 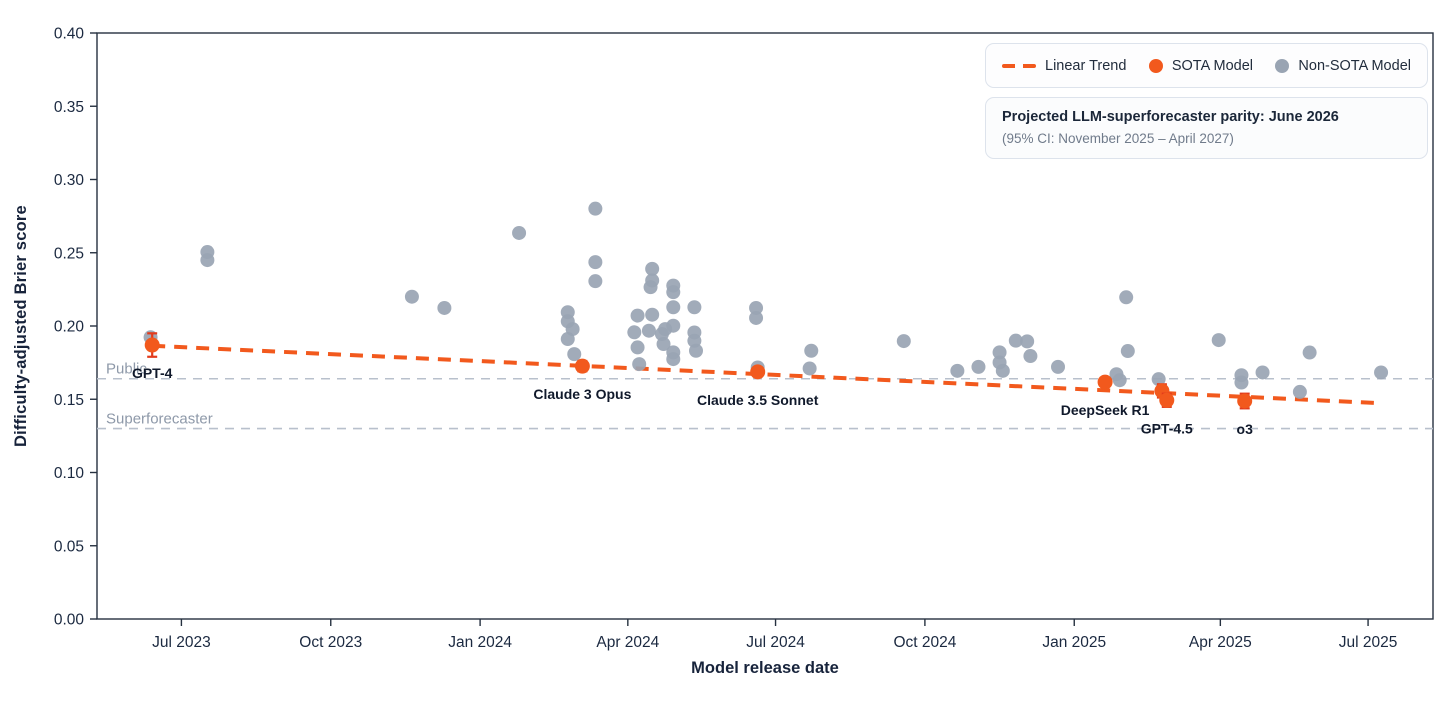 What do you see at coordinates (582, 394) in the screenshot?
I see `model-label: Claude 3 Opus` at bounding box center [582, 394].